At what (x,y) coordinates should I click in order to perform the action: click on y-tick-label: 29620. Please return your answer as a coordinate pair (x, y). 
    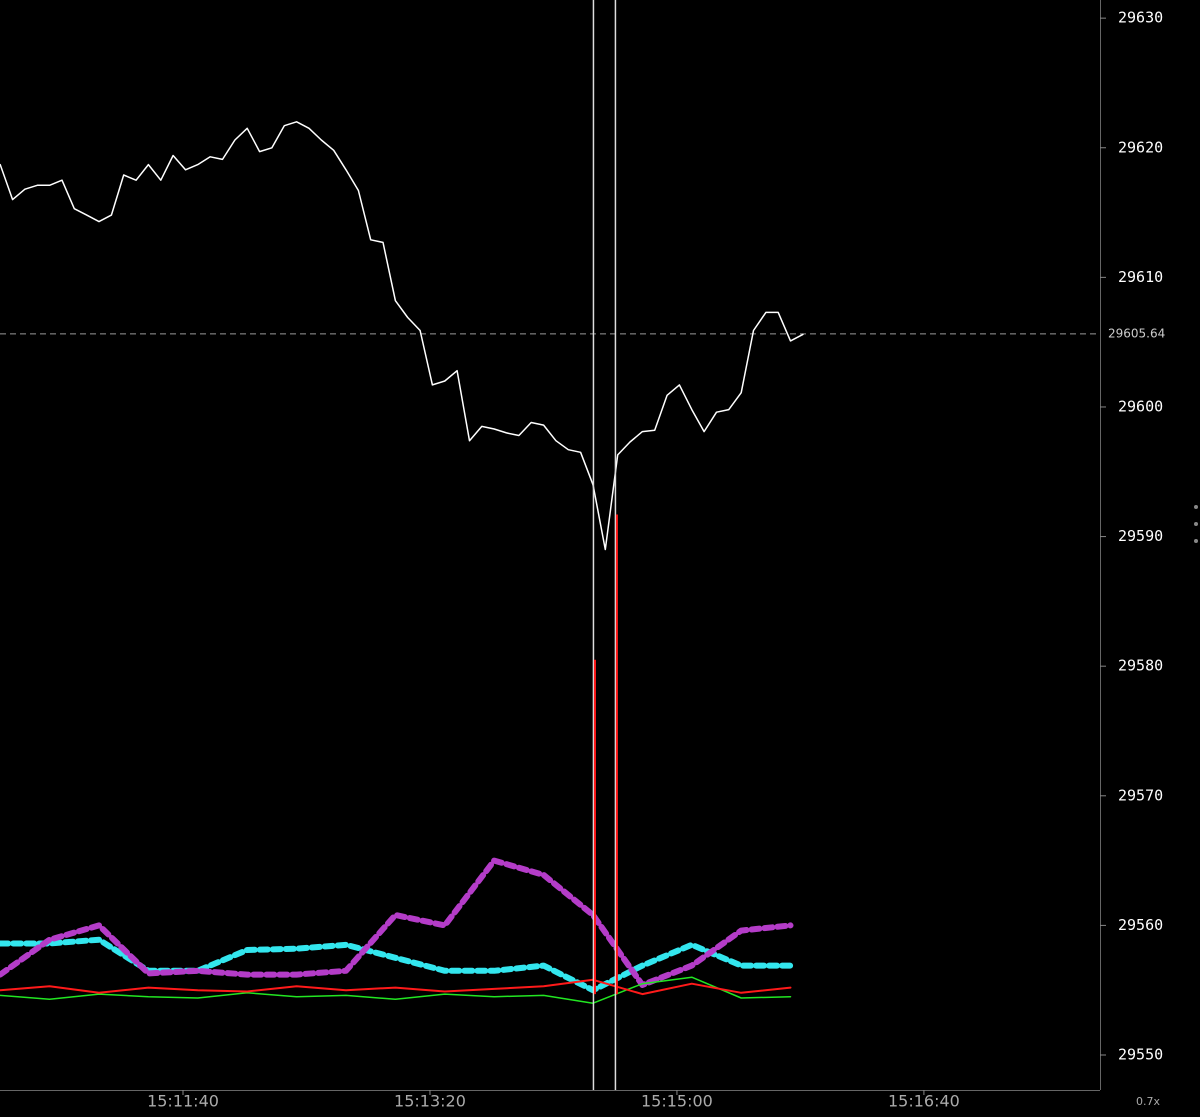
    Looking at the image, I should click on (1140, 147).